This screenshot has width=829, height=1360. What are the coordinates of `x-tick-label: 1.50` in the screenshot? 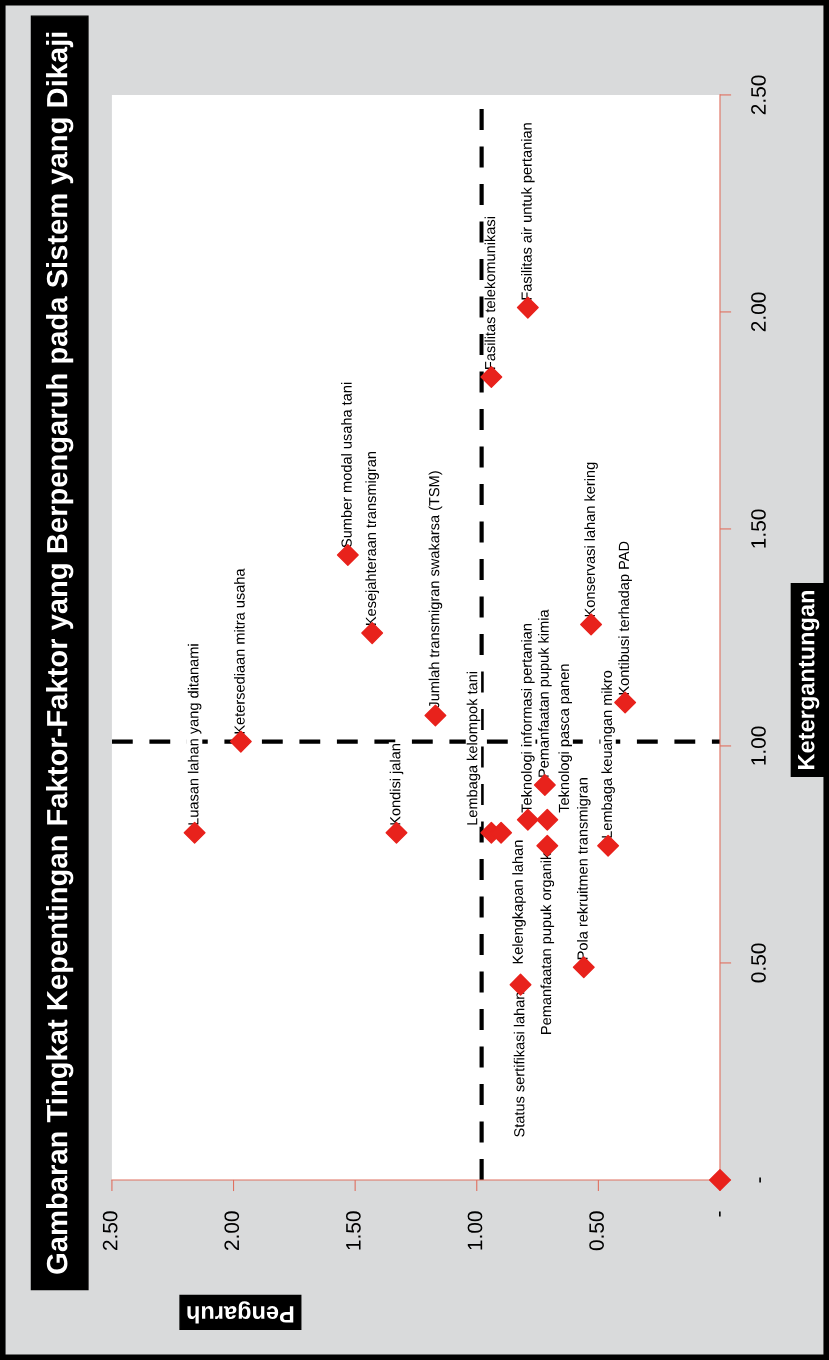 It's located at (353, 1230).